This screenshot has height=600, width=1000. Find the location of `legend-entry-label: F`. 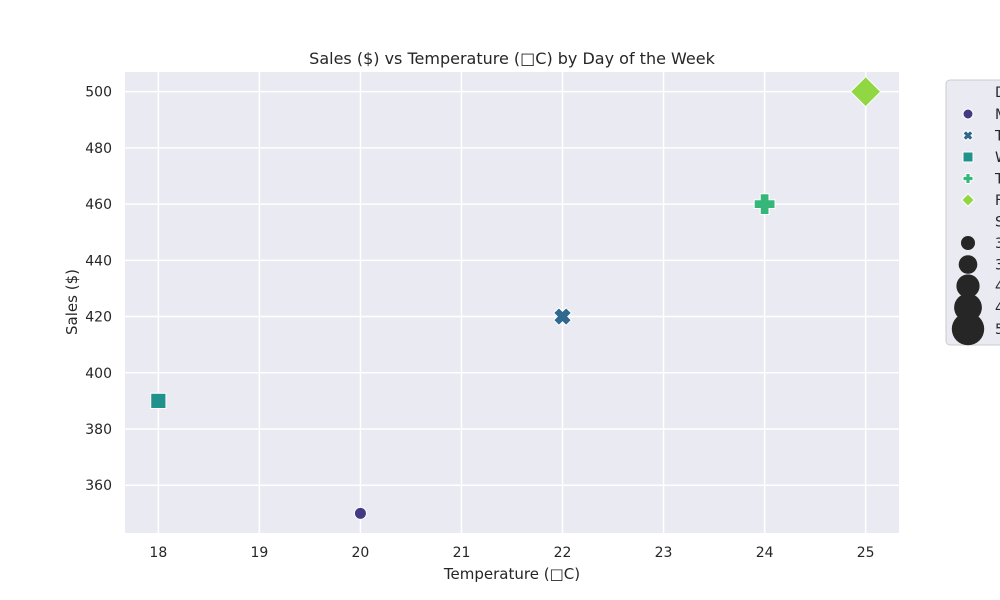

legend-entry-label: F is located at coordinates (997, 201).